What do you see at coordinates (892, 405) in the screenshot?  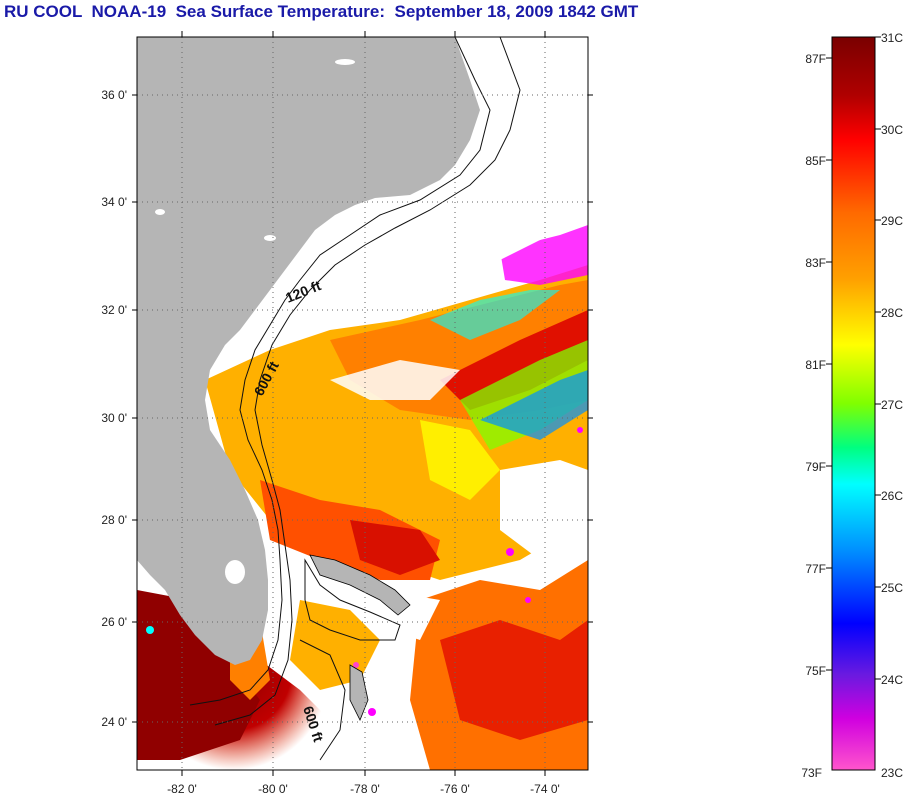 I see `colorbar-celsius-label: 27C` at bounding box center [892, 405].